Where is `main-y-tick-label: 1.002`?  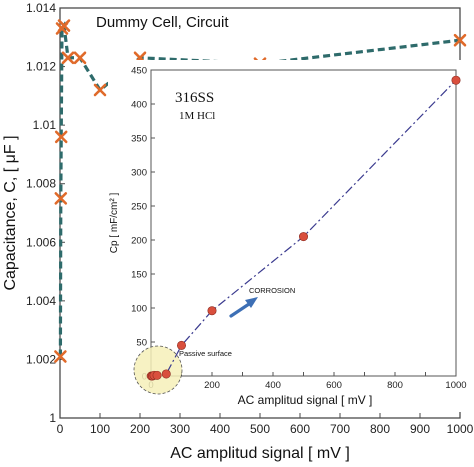
main-y-tick-label: 1.002 is located at coordinates (41, 359).